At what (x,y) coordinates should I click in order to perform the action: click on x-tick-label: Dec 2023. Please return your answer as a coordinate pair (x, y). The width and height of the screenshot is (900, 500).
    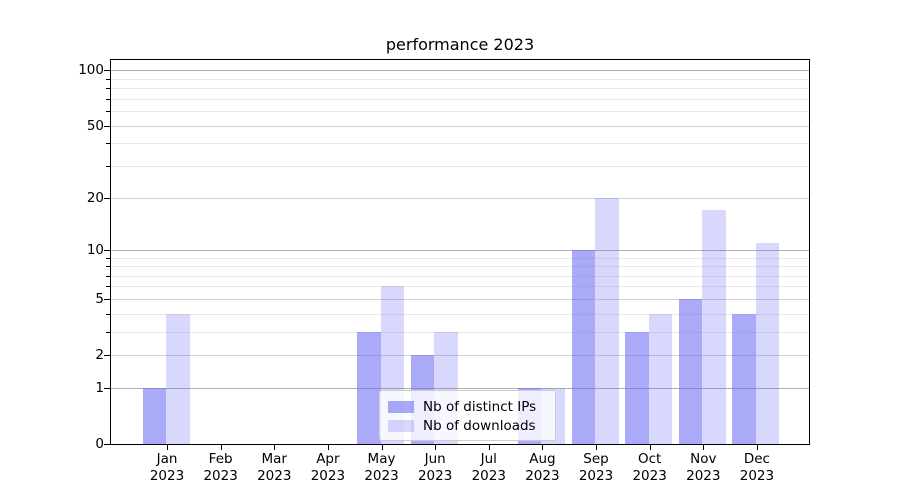
    Looking at the image, I should click on (757, 468).